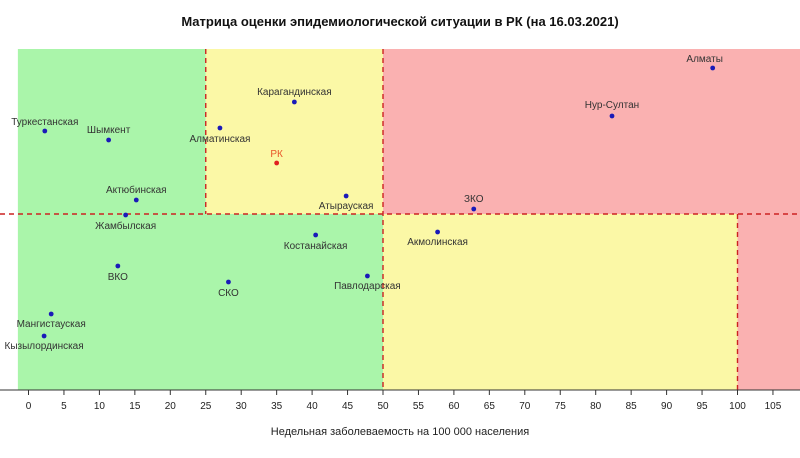 Image resolution: width=800 pixels, height=458 pixels. Describe the element at coordinates (171, 406) in the screenshot. I see `x-tick-label: 20` at that location.